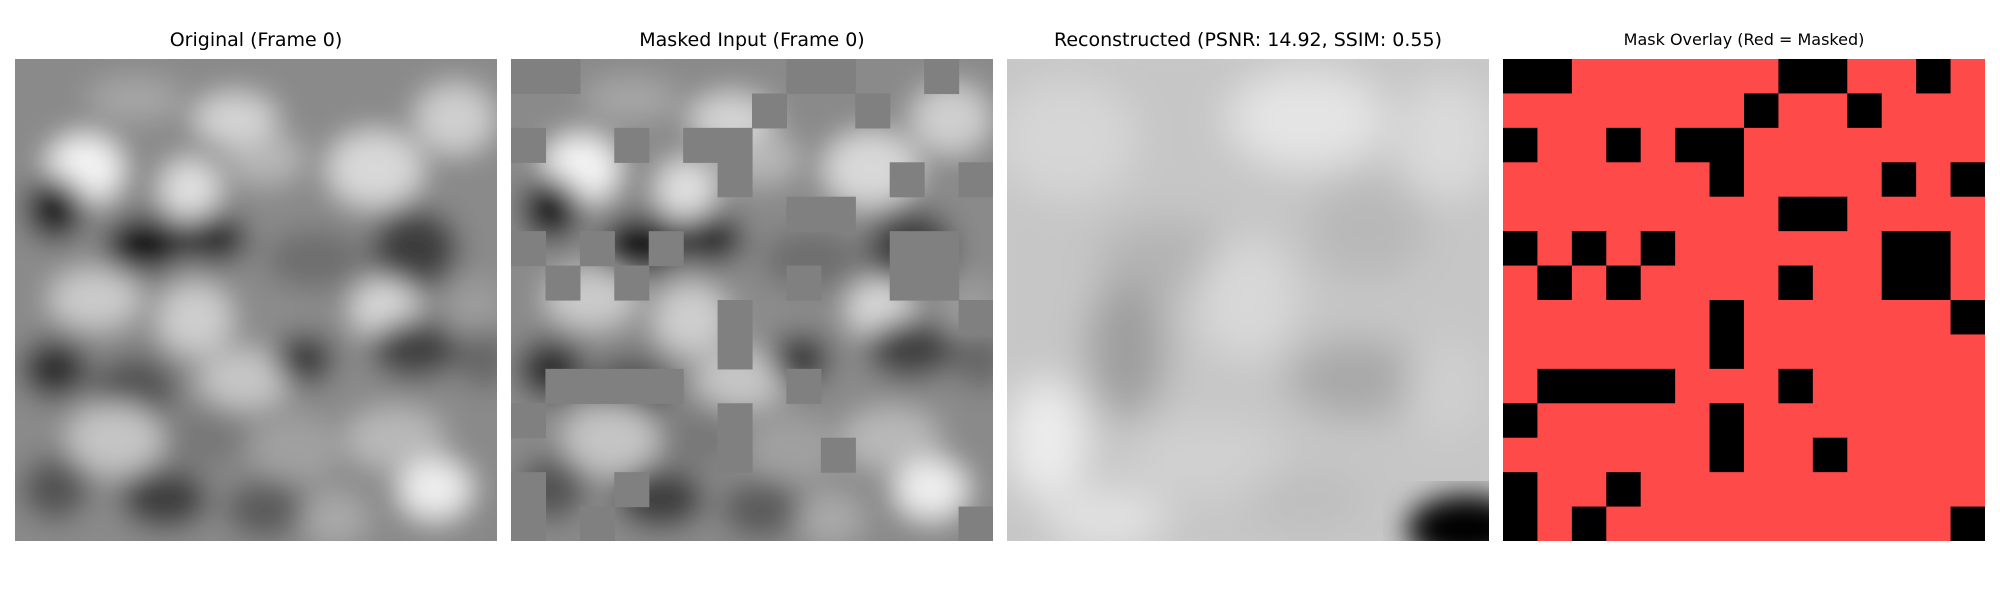  I want to click on panel-title: Reconstructed (PSNR: 14.92, SSIM: 0.55), so click(1248, 40).